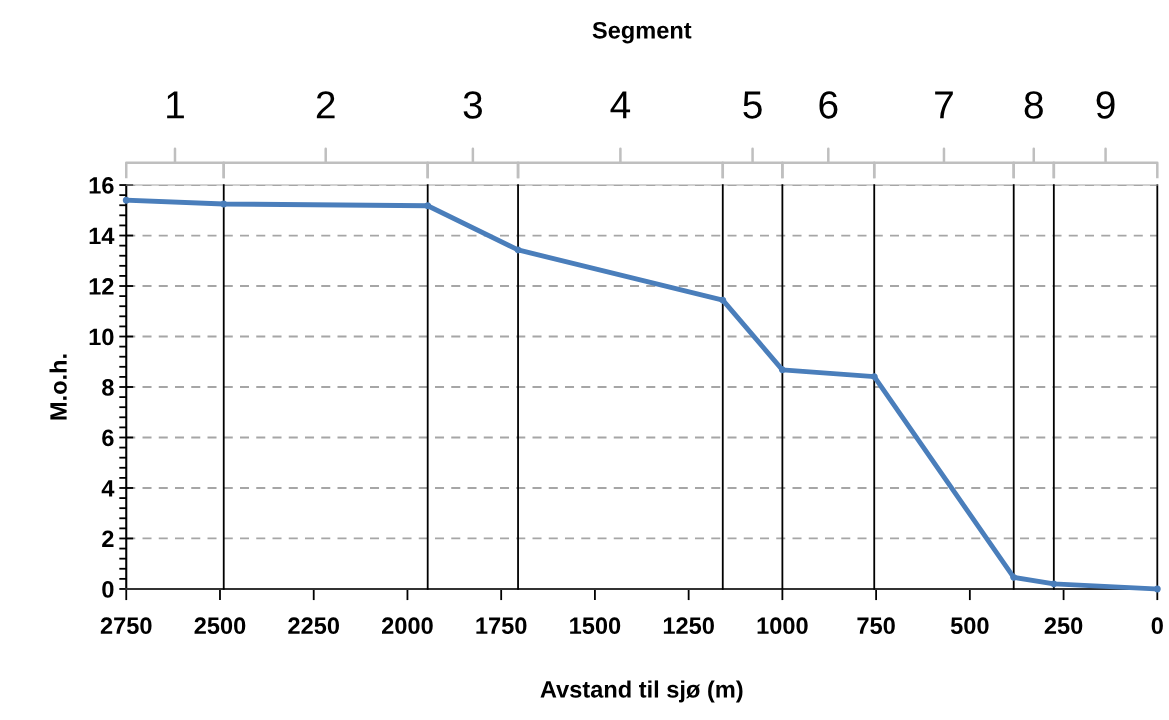  What do you see at coordinates (58, 387) in the screenshot?
I see `y-axis-title: M.o.h.` at bounding box center [58, 387].